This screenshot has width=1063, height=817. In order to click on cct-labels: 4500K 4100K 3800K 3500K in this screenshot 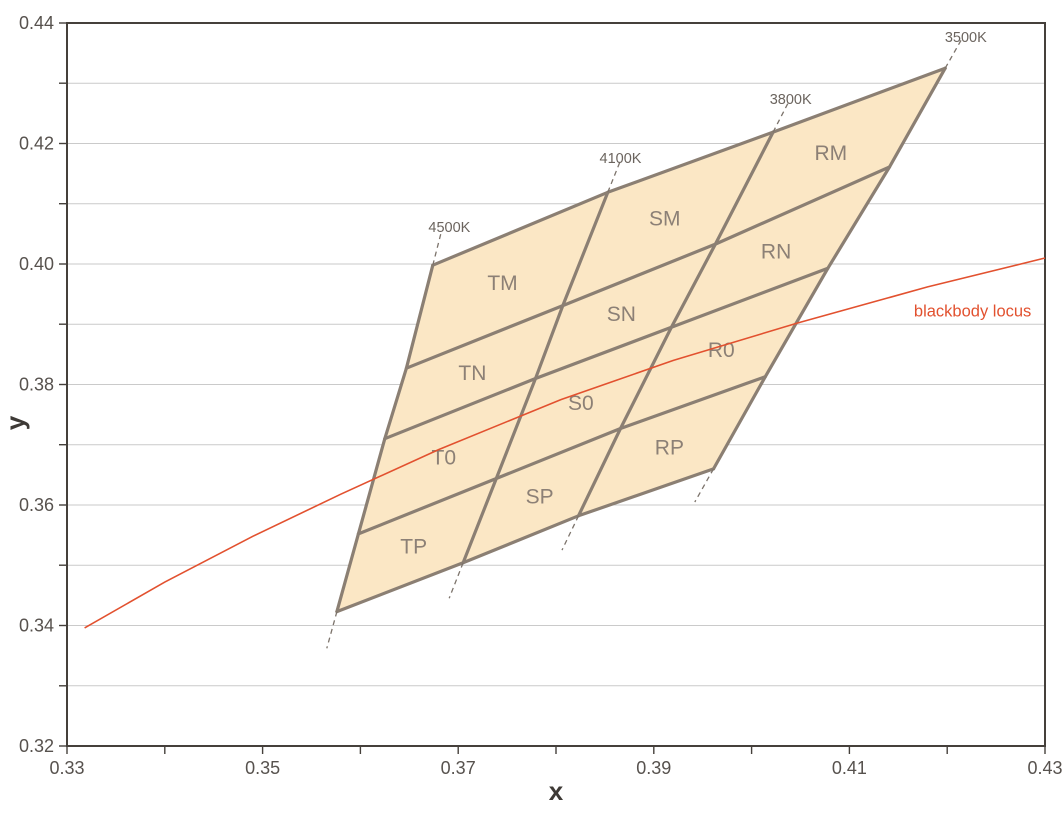, I will do `click(707, 133)`.